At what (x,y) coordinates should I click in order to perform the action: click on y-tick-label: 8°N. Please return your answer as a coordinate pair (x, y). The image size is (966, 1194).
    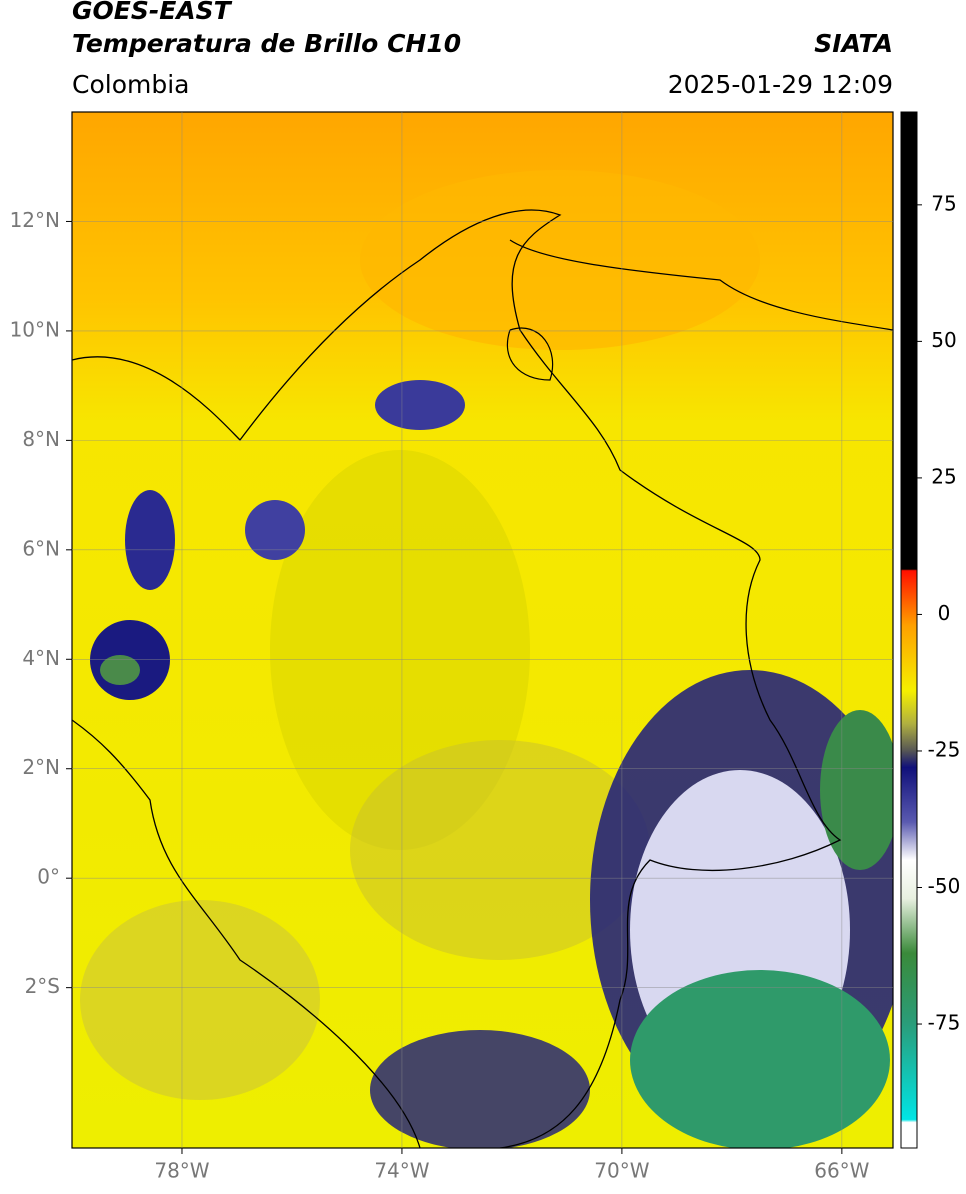
    Looking at the image, I should click on (41, 439).